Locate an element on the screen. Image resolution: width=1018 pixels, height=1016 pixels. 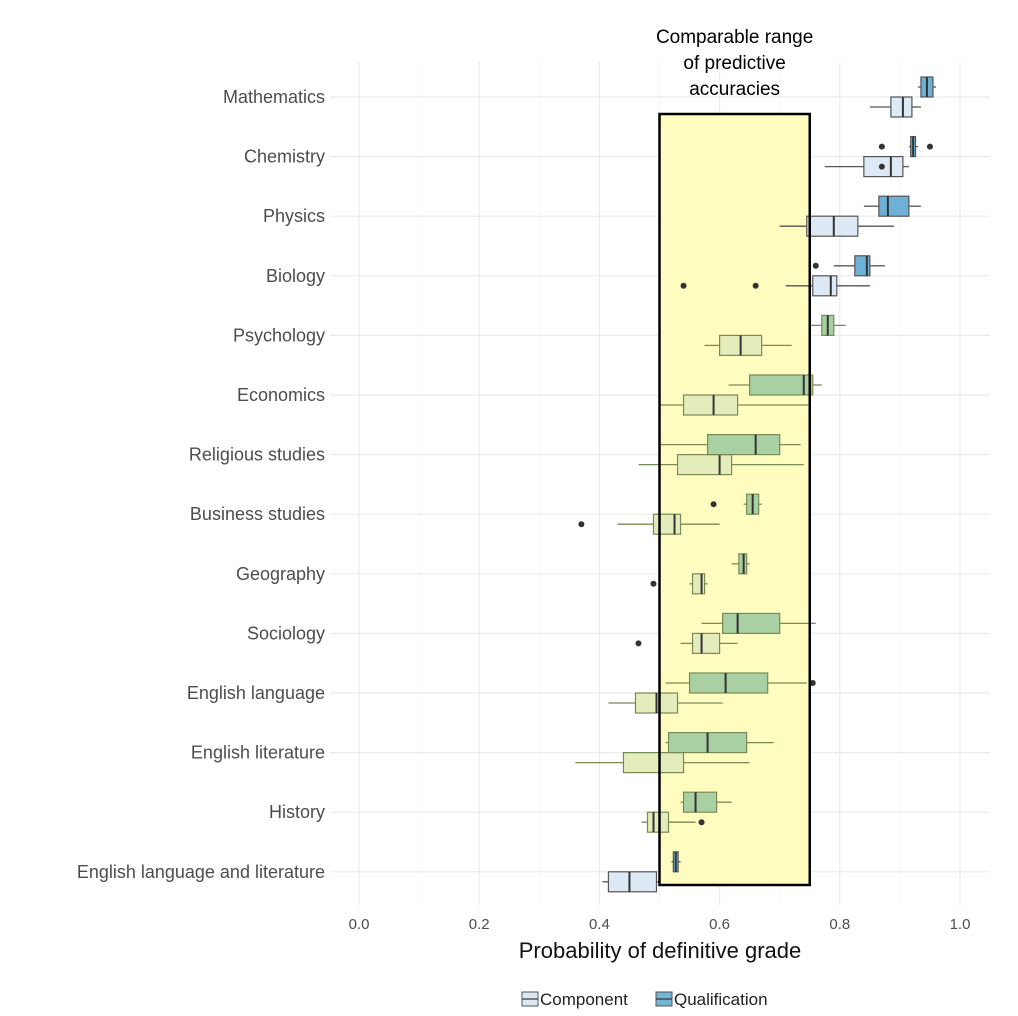
x-tick-label: 0.8 is located at coordinates (839, 924).